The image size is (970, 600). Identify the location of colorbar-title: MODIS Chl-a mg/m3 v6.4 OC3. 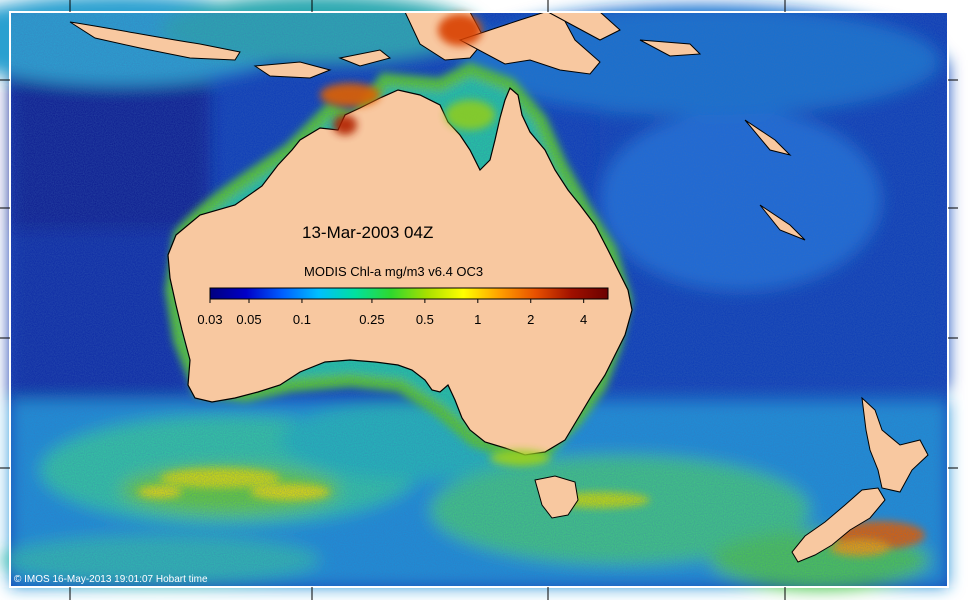
(393, 271).